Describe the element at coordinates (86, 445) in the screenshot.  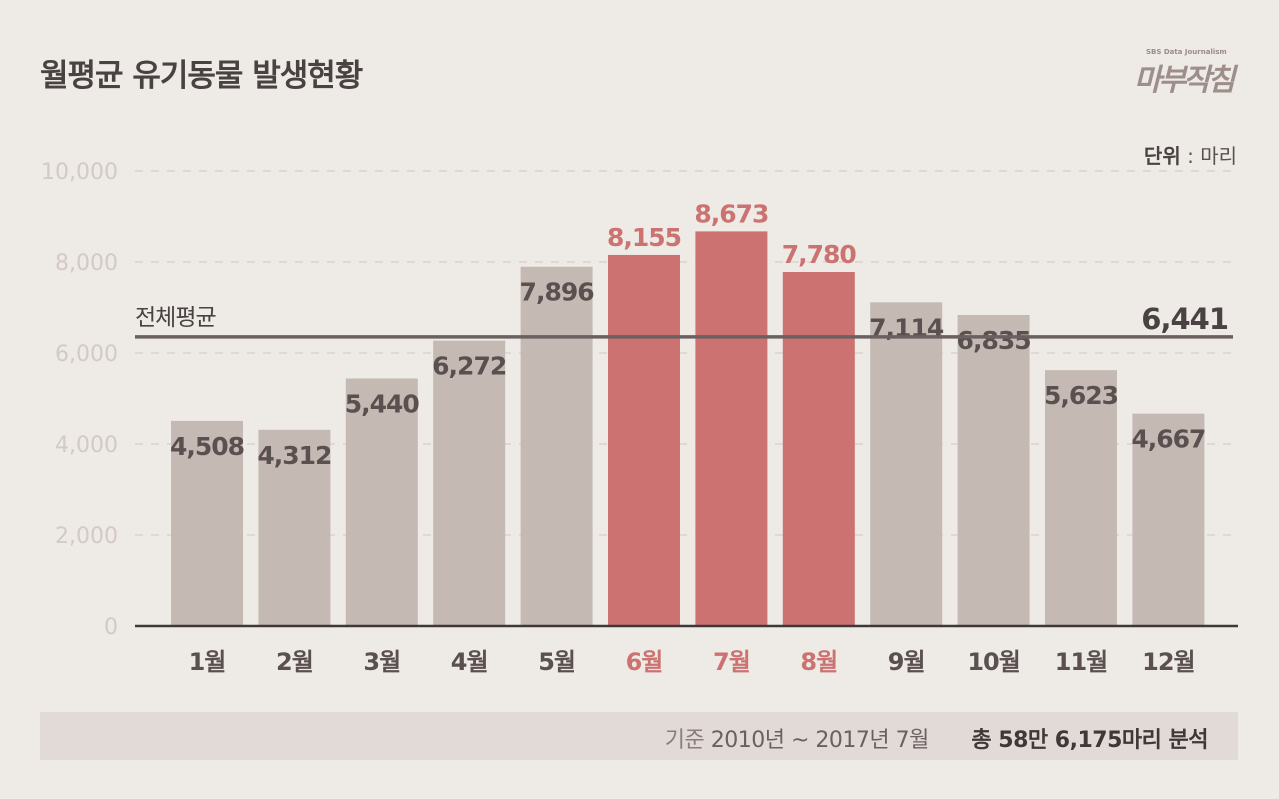
I see `y-tick-label: 4,000` at that location.